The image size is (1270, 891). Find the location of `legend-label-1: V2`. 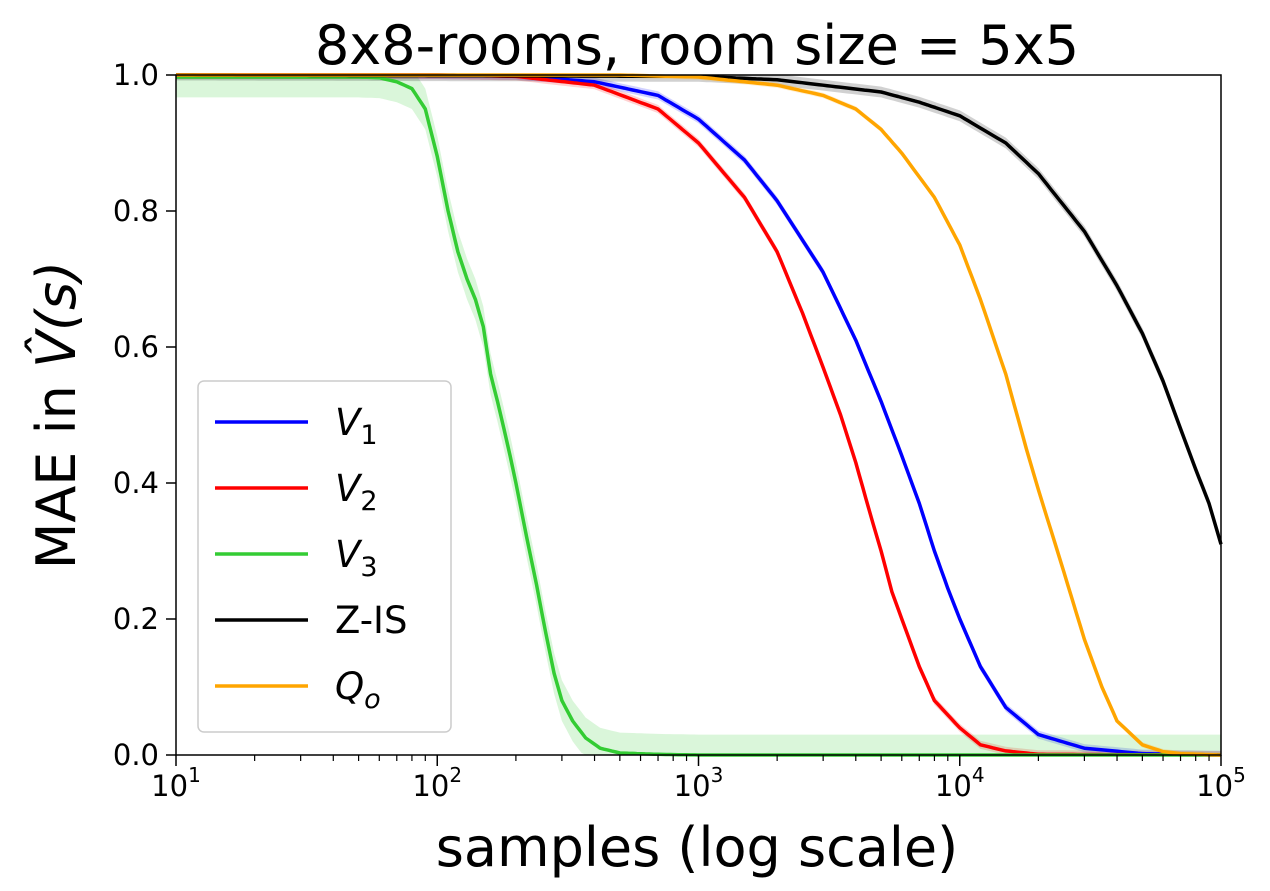

legend-label-1: V2 is located at coordinates (356, 492).